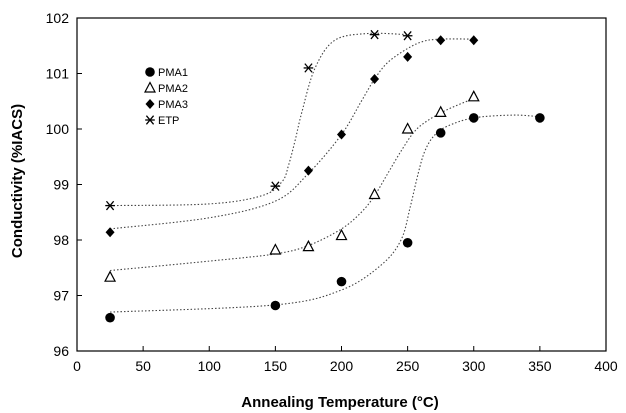 The image size is (626, 413). What do you see at coordinates (143, 366) in the screenshot?
I see `x-tick-label: 50` at bounding box center [143, 366].